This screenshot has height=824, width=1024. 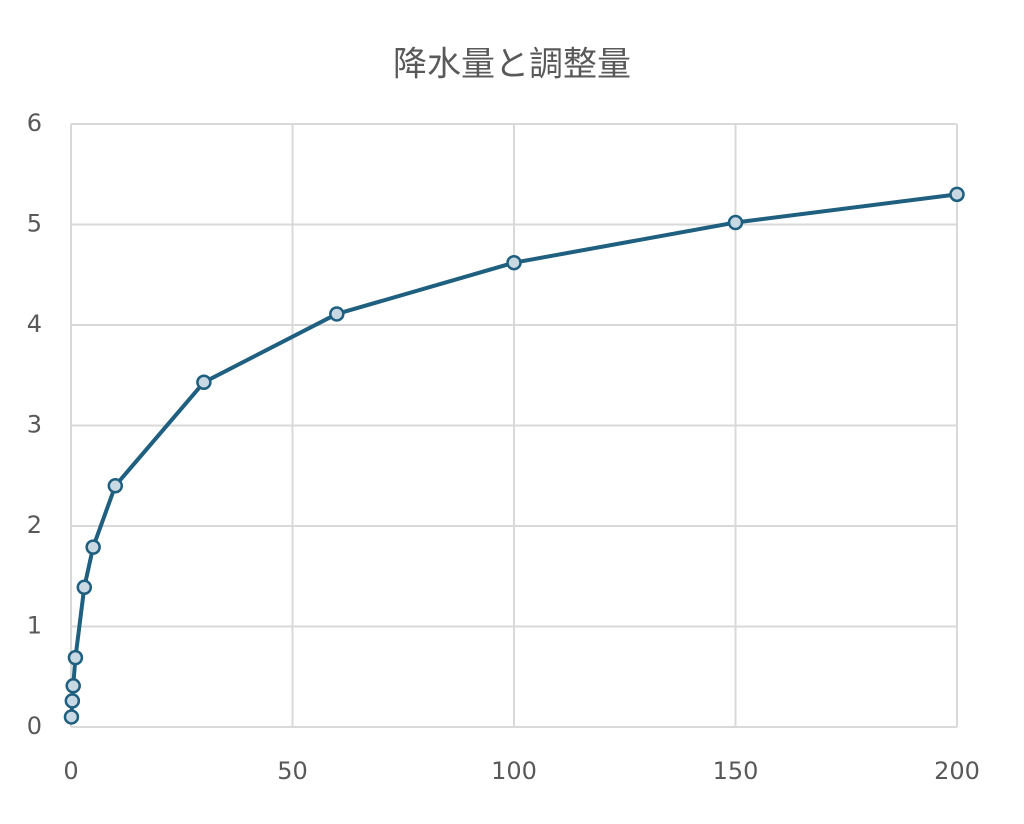 I want to click on y-tick-label: 2, so click(x=34, y=525).